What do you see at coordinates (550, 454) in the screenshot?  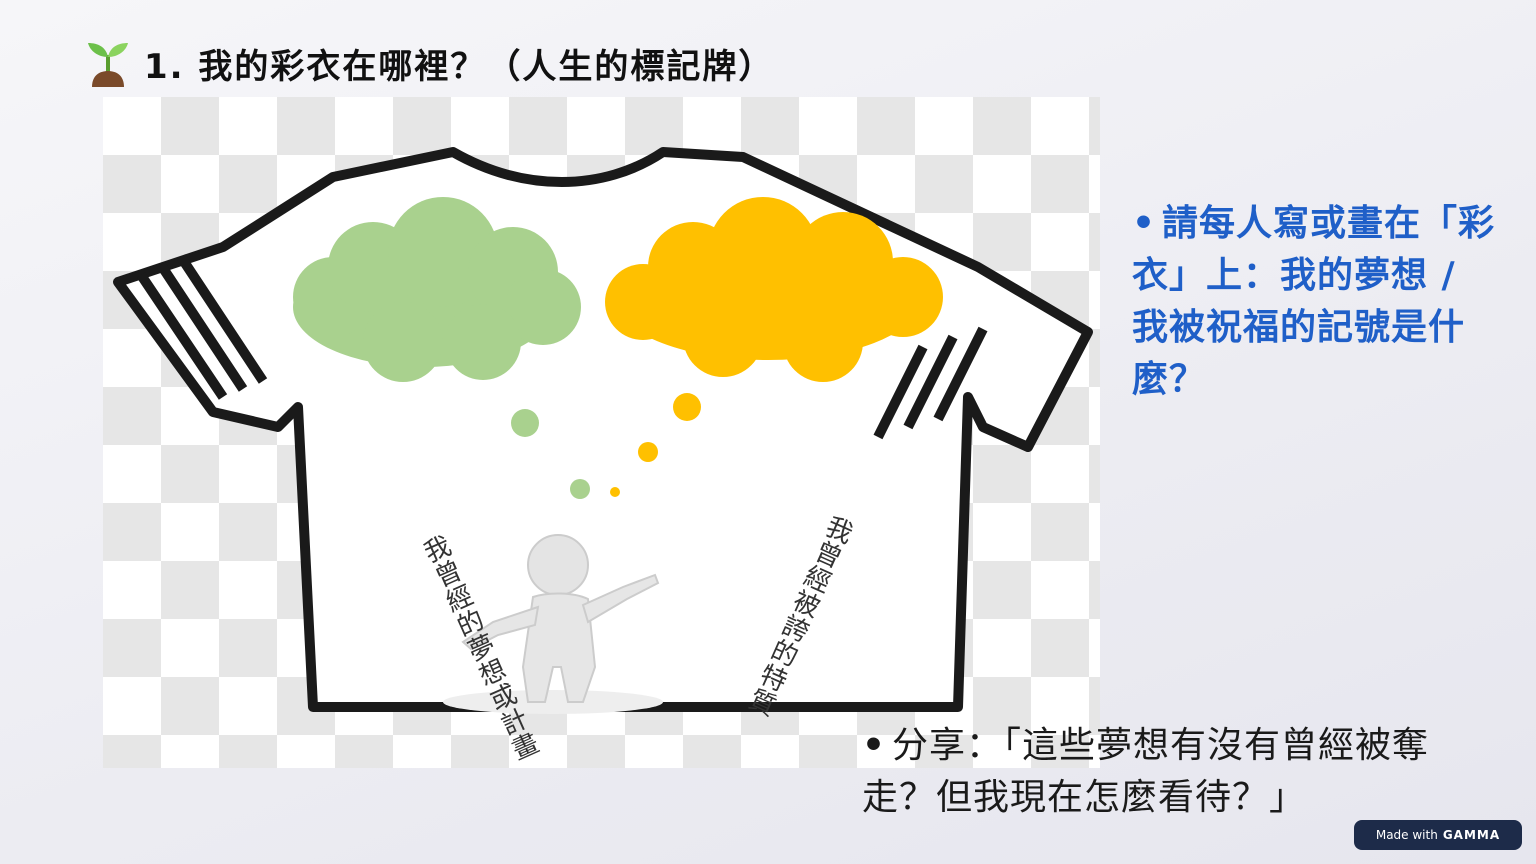 I see `green-thought-bubbles` at bounding box center [550, 454].